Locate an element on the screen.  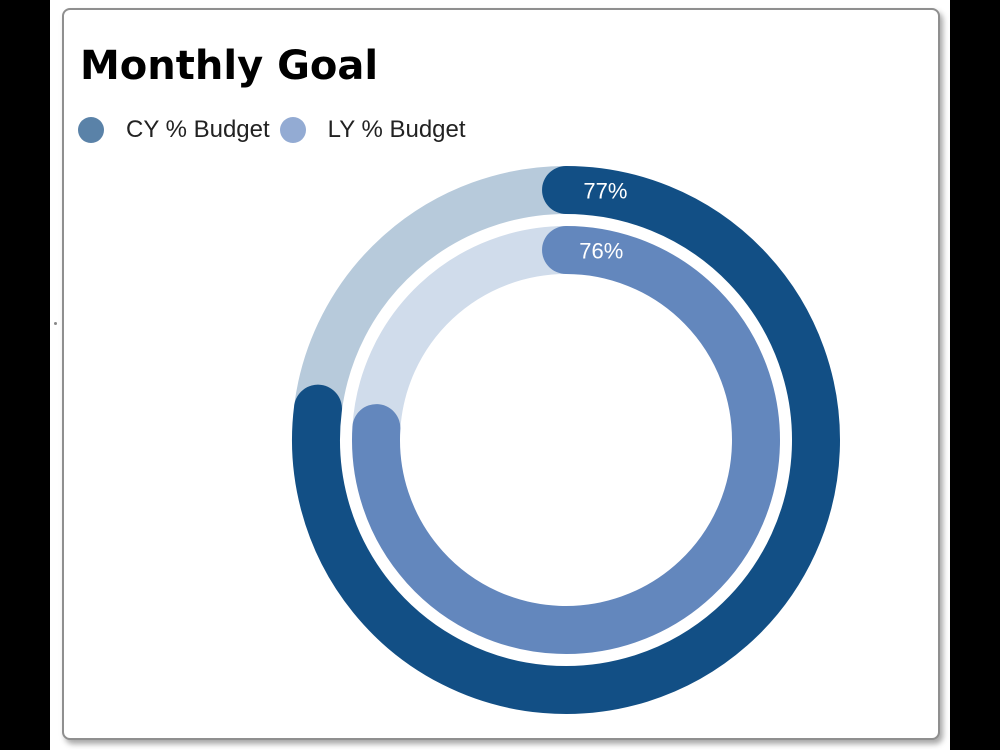
edge-marker is located at coordinates (55, 323).